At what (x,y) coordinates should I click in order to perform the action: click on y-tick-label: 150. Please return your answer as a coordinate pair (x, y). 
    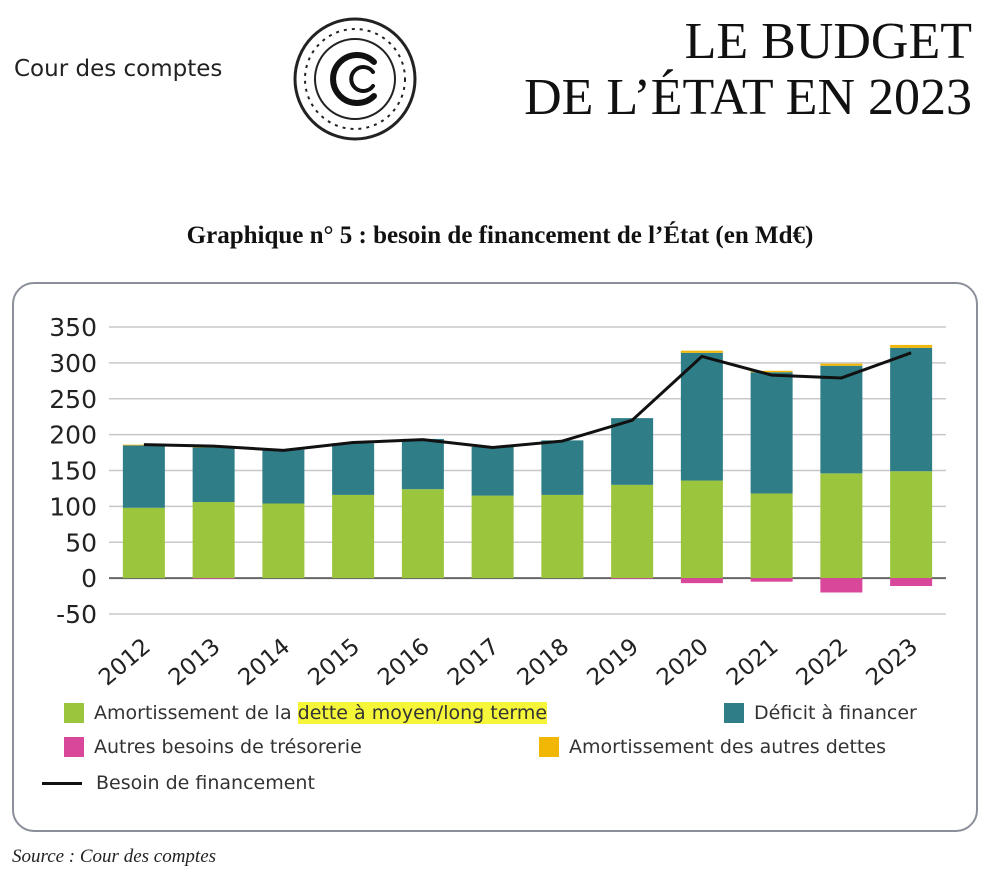
    Looking at the image, I should click on (73, 471).